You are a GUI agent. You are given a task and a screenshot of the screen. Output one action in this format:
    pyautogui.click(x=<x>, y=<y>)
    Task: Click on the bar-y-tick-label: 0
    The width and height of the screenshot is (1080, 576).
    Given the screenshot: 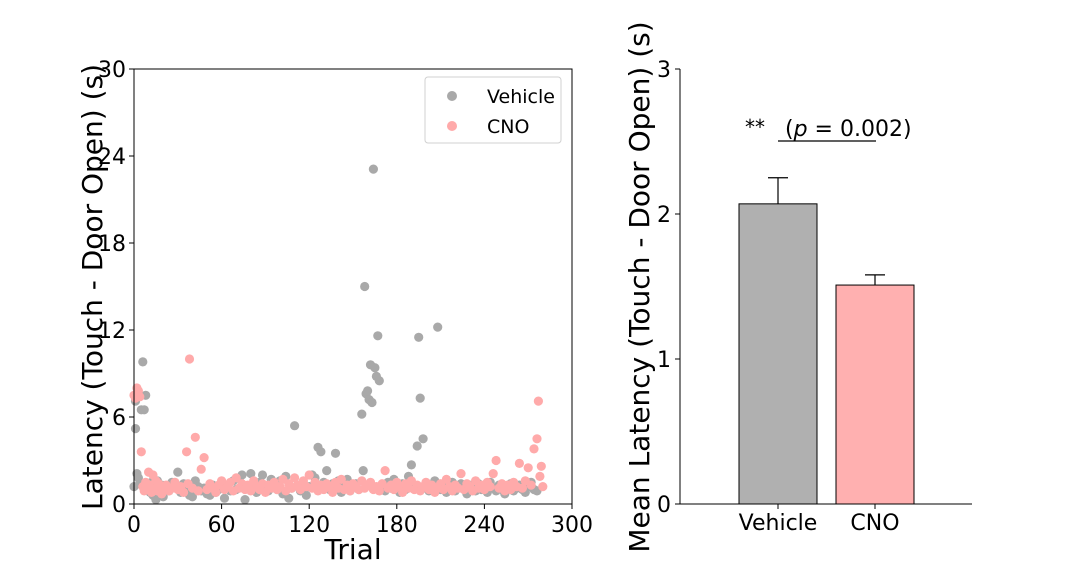 What is the action you would take?
    pyautogui.click(x=664, y=505)
    